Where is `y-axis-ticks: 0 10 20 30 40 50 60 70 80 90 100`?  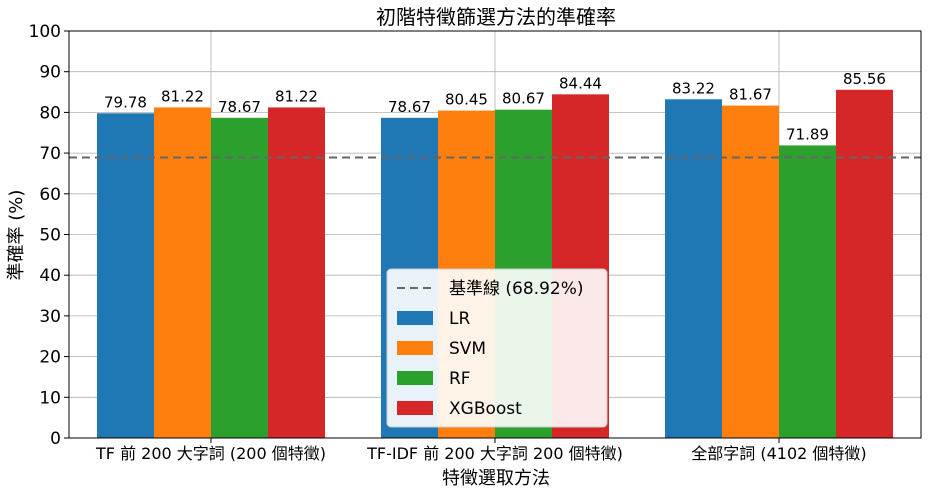
y-axis-ticks: 0 10 20 30 40 50 60 70 80 90 100 is located at coordinates (49, 235).